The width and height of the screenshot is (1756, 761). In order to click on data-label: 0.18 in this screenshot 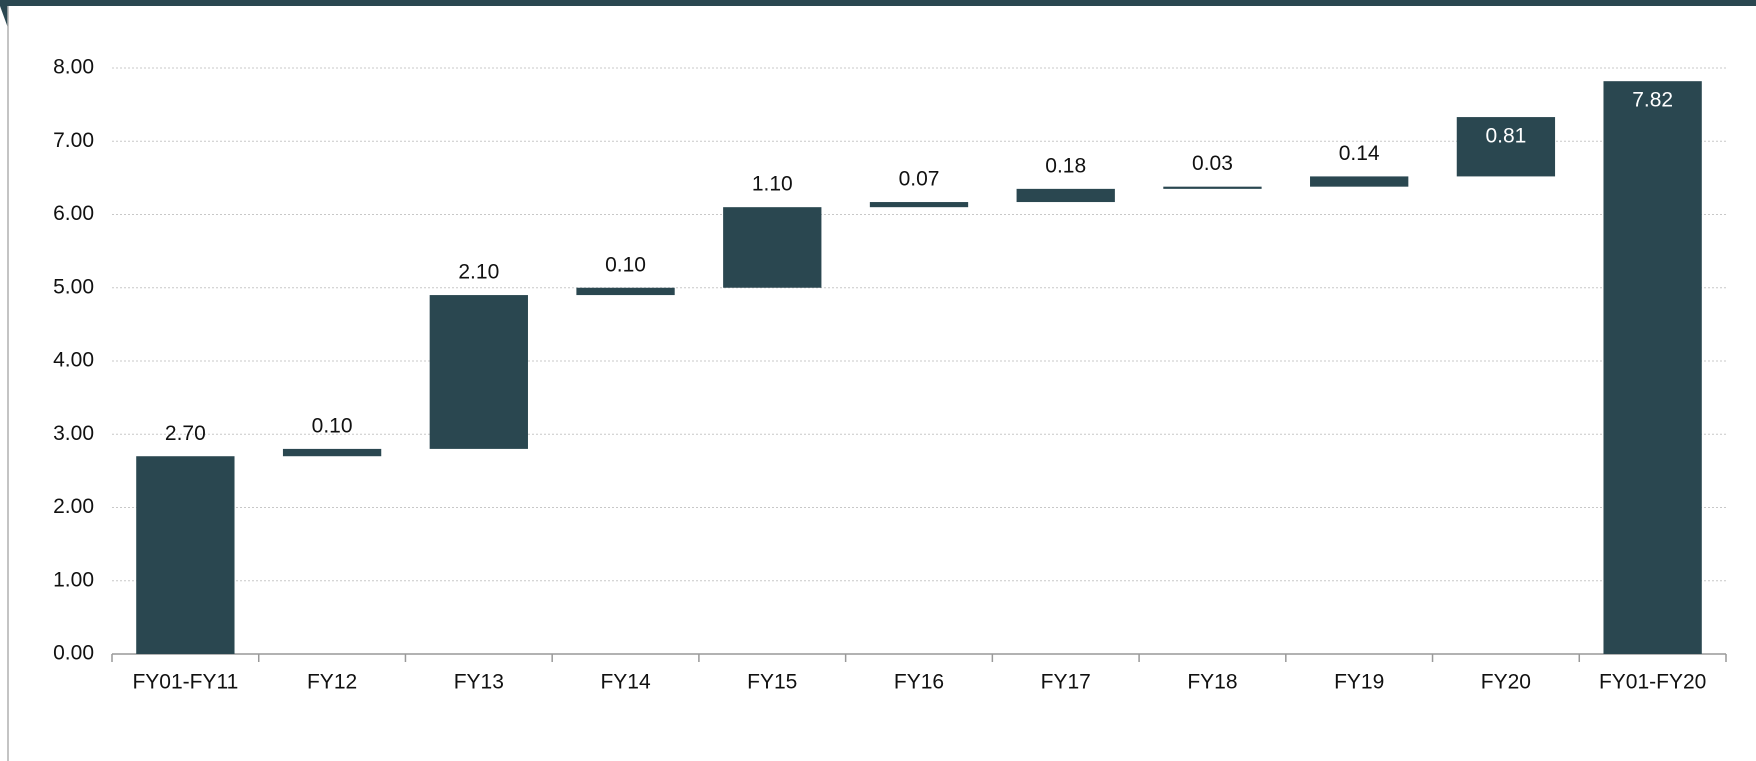, I will do `click(1065, 165)`.